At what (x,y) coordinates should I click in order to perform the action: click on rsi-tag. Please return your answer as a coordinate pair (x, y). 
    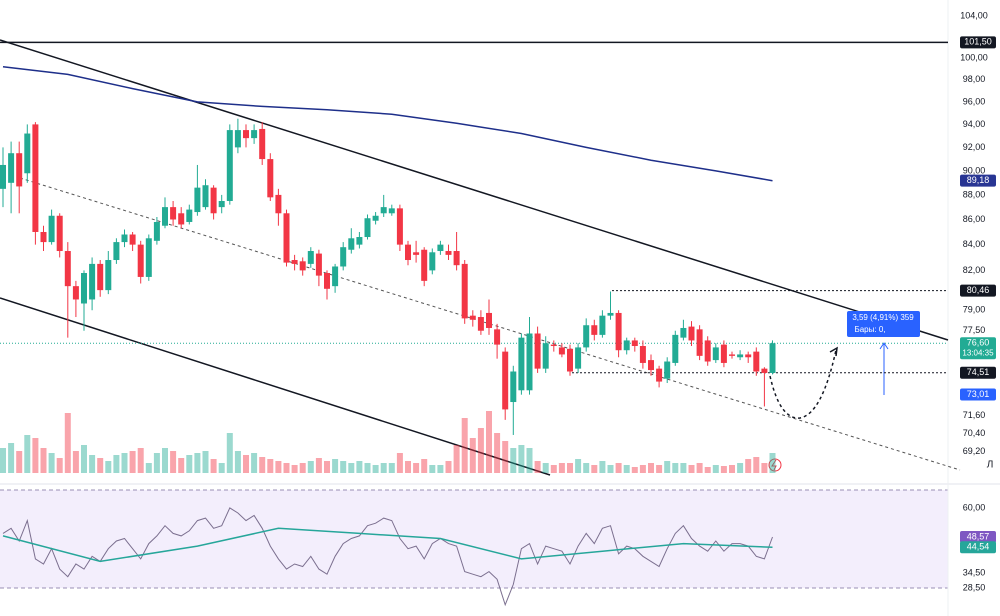
    Looking at the image, I should click on (978, 537).